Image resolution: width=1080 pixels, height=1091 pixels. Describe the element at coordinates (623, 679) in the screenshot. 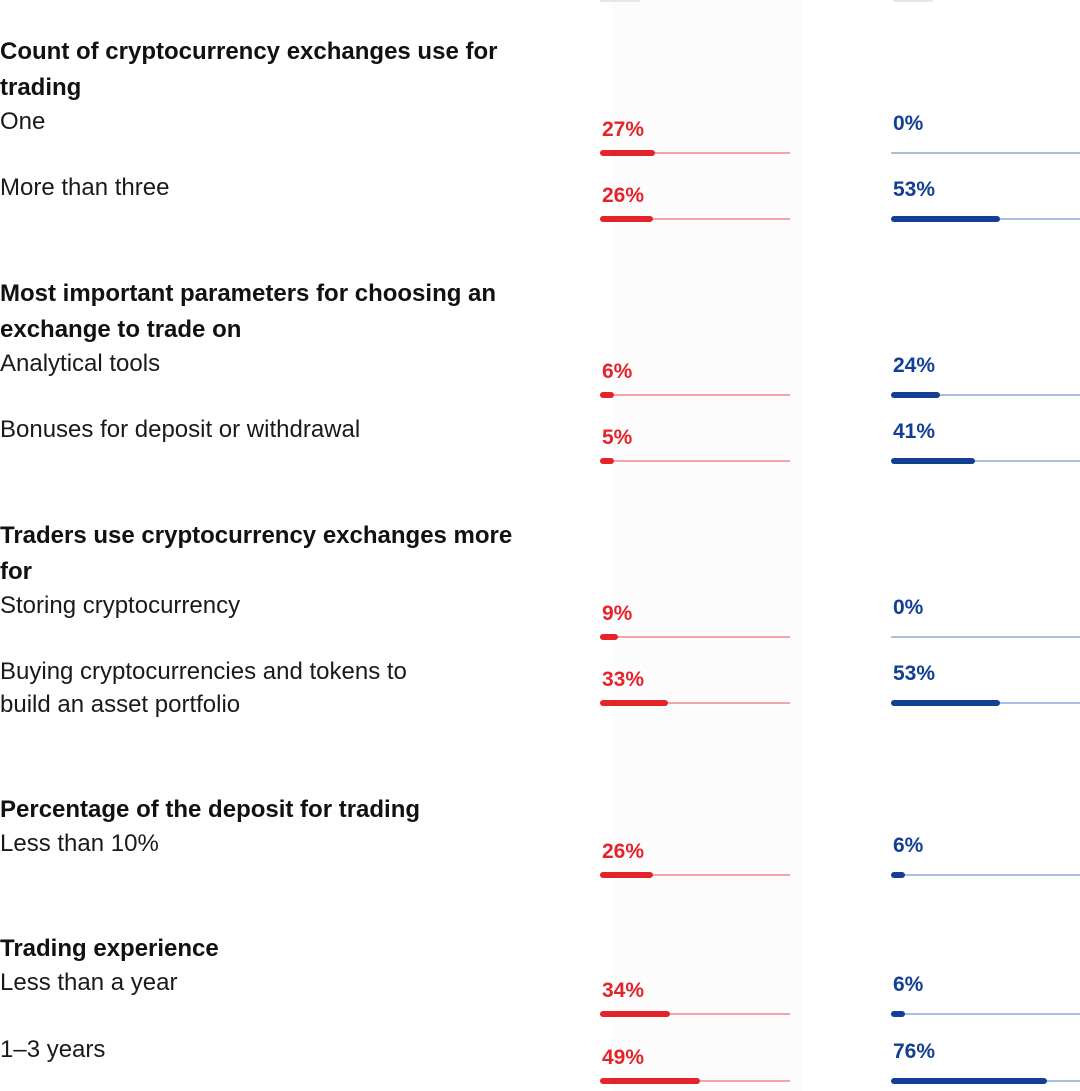

I see `data-label: 33%` at that location.